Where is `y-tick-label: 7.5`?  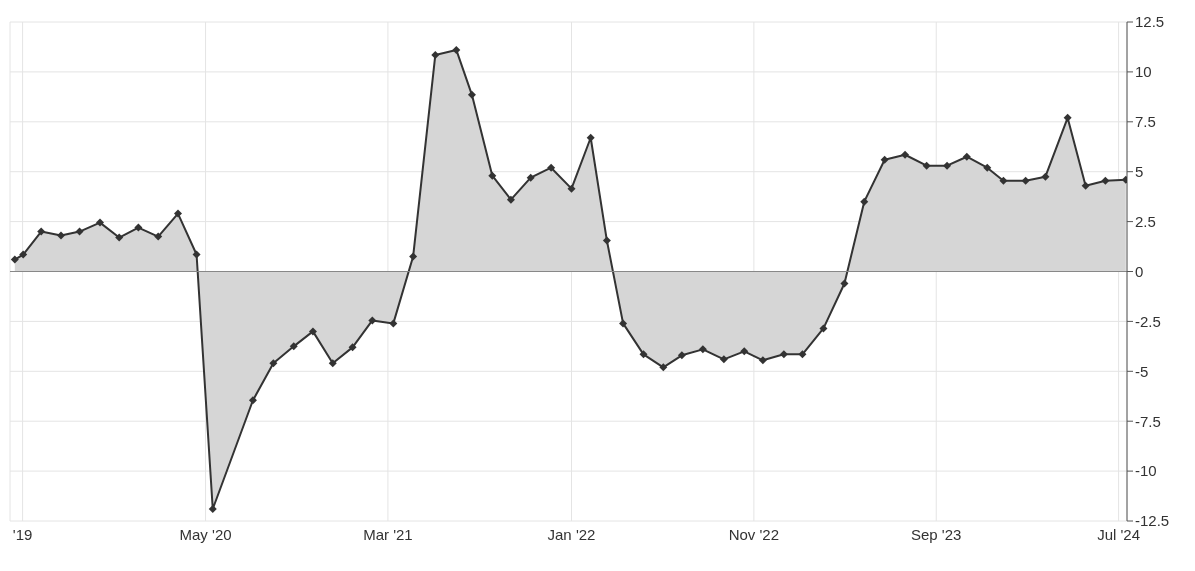
y-tick-label: 7.5 is located at coordinates (1145, 122).